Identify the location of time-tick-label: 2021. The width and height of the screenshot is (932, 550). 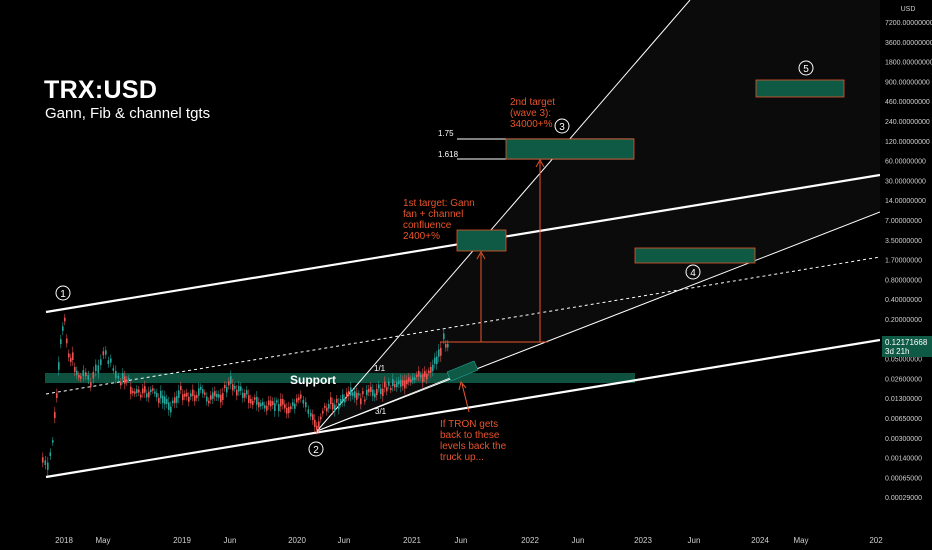
(412, 540).